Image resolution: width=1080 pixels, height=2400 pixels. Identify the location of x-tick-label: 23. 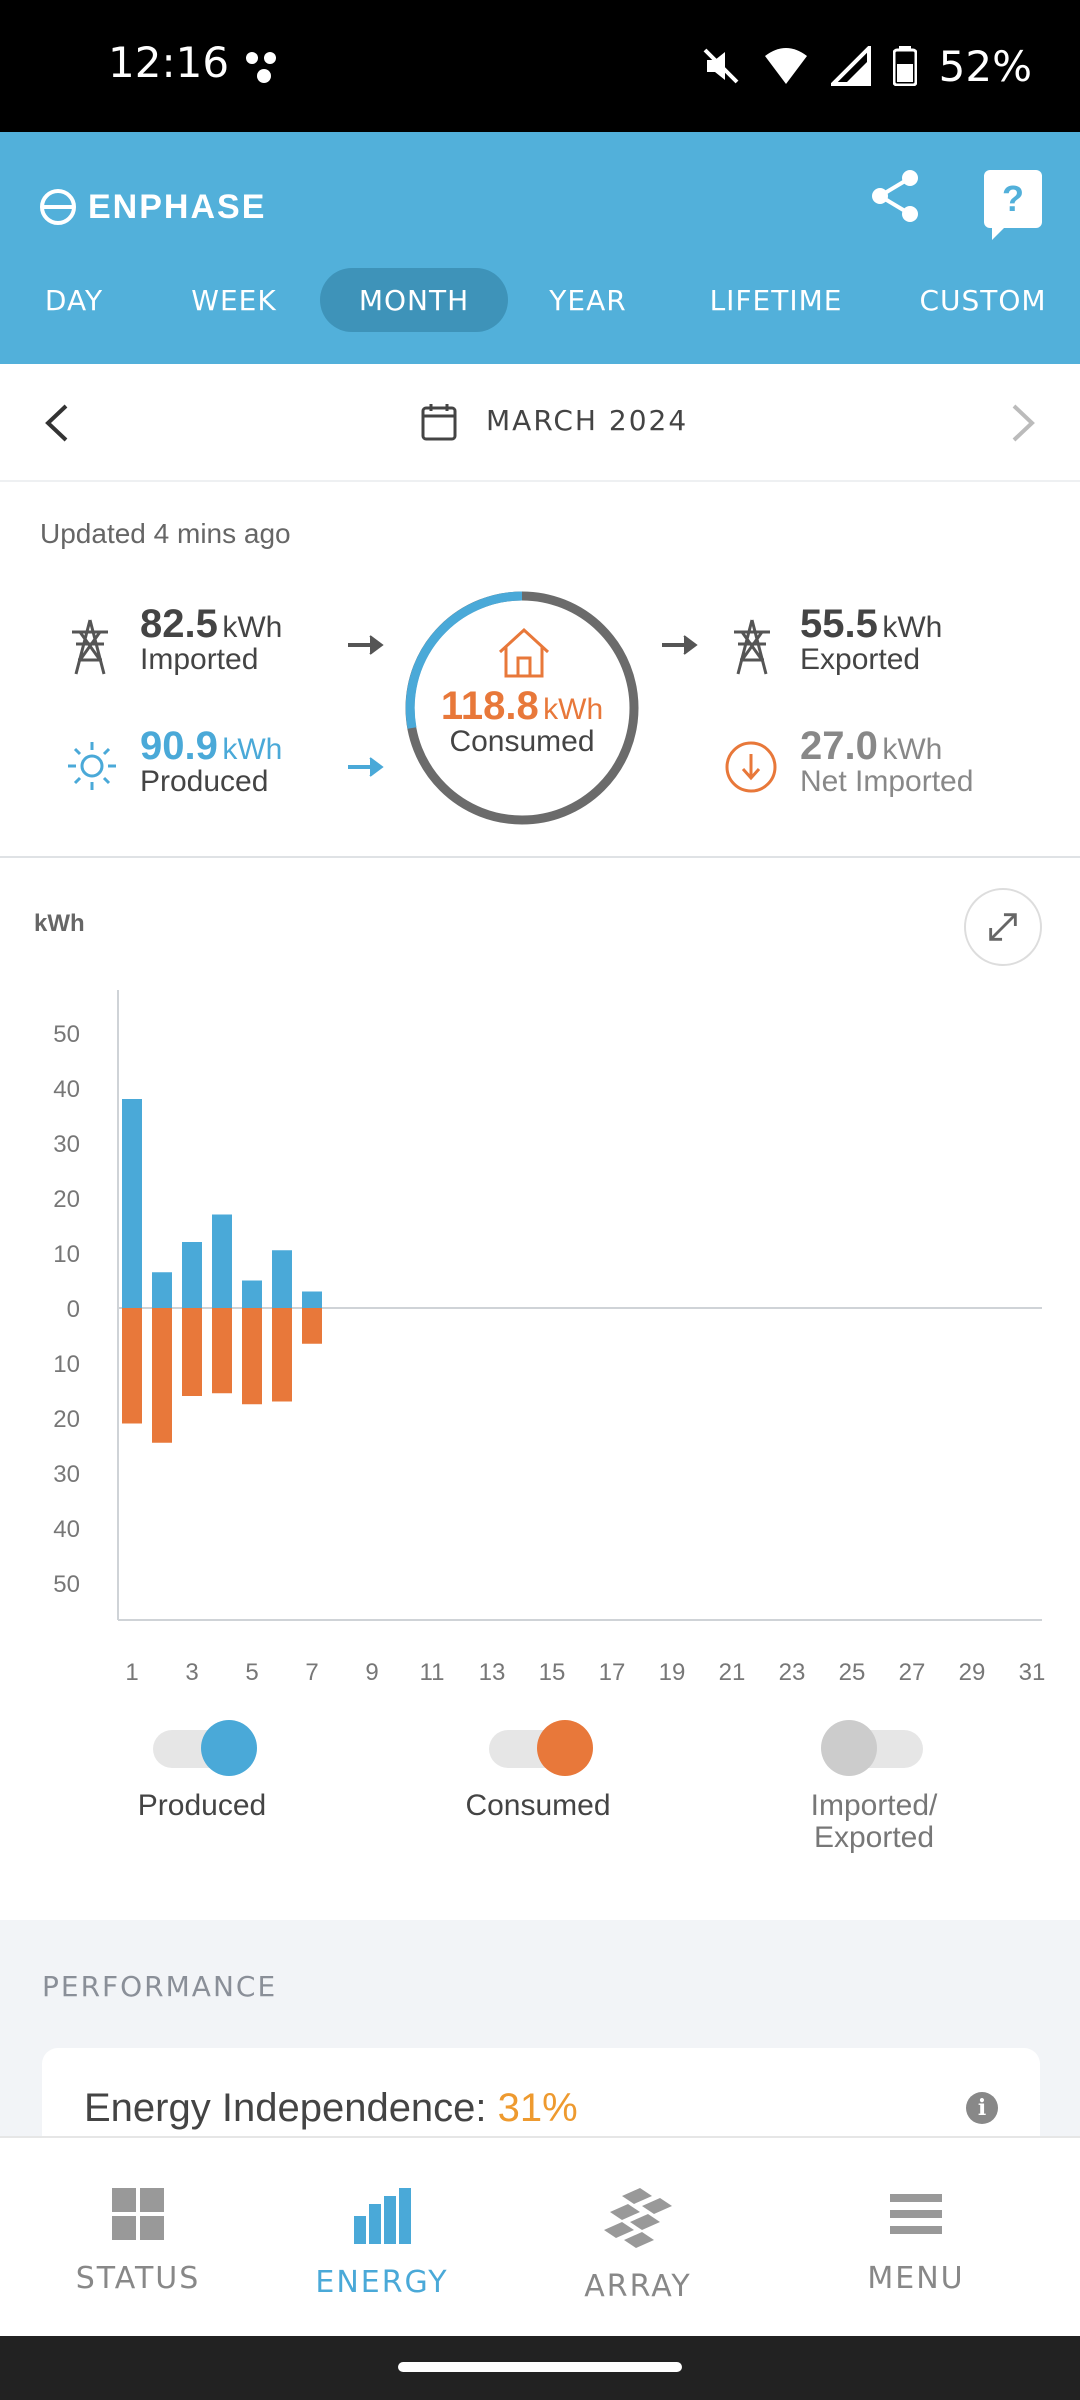
(792, 1672).